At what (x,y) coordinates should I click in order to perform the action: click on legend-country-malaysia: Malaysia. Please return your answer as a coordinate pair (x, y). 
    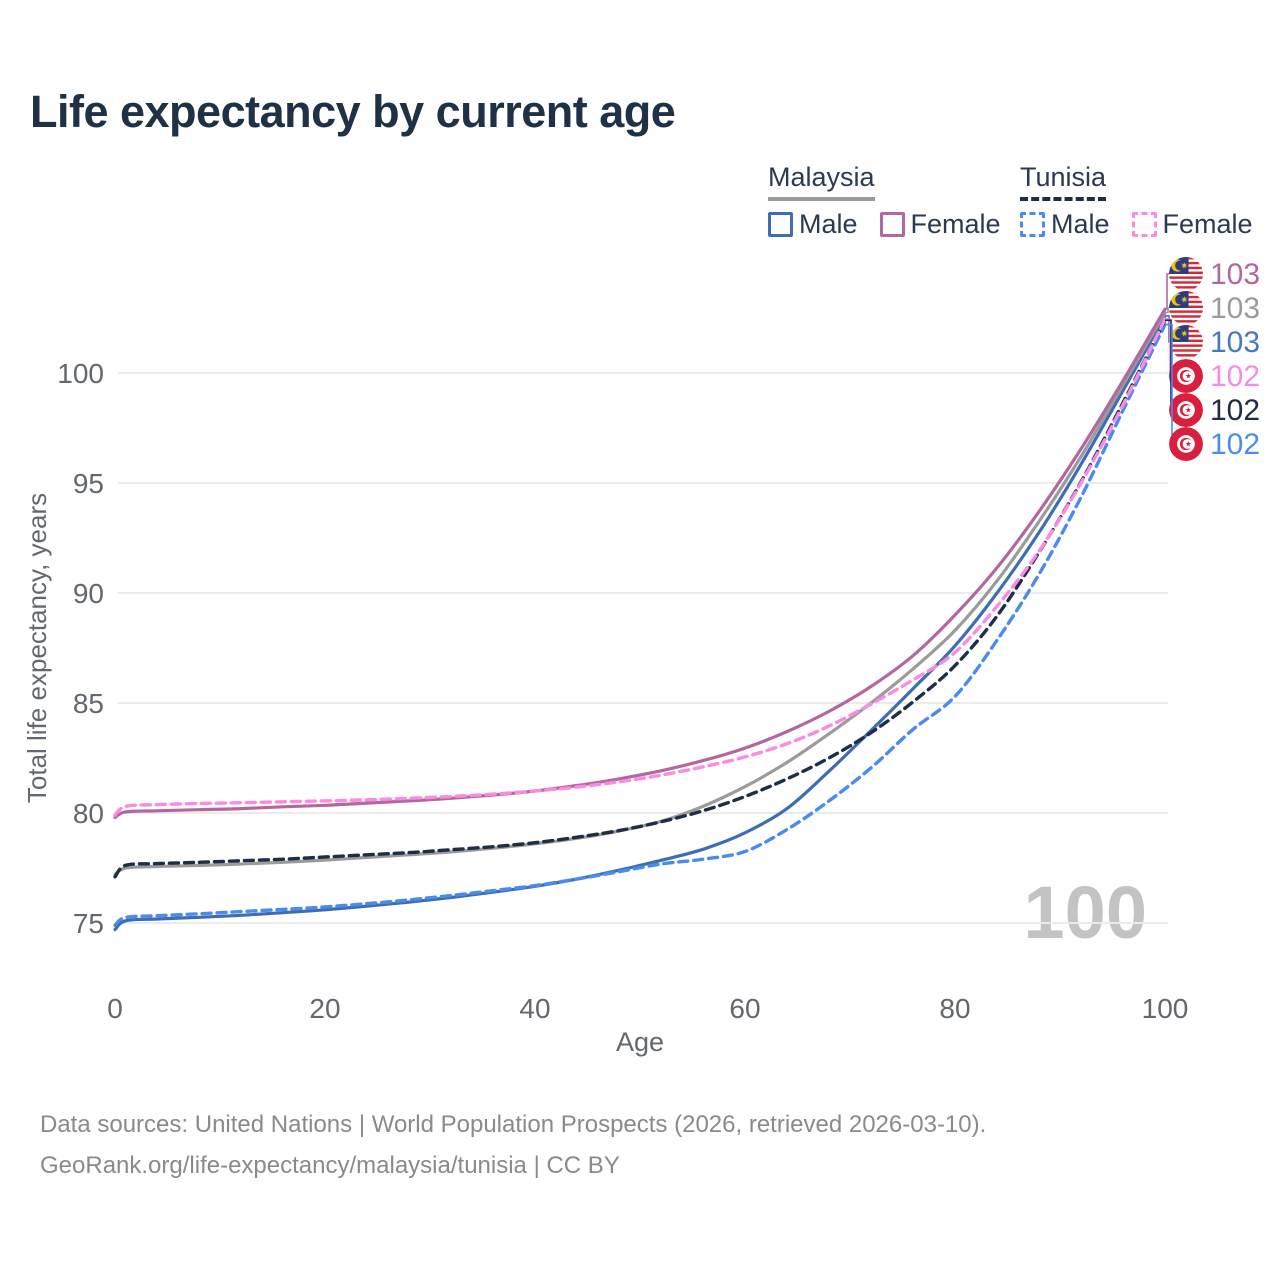
    Looking at the image, I should click on (821, 181).